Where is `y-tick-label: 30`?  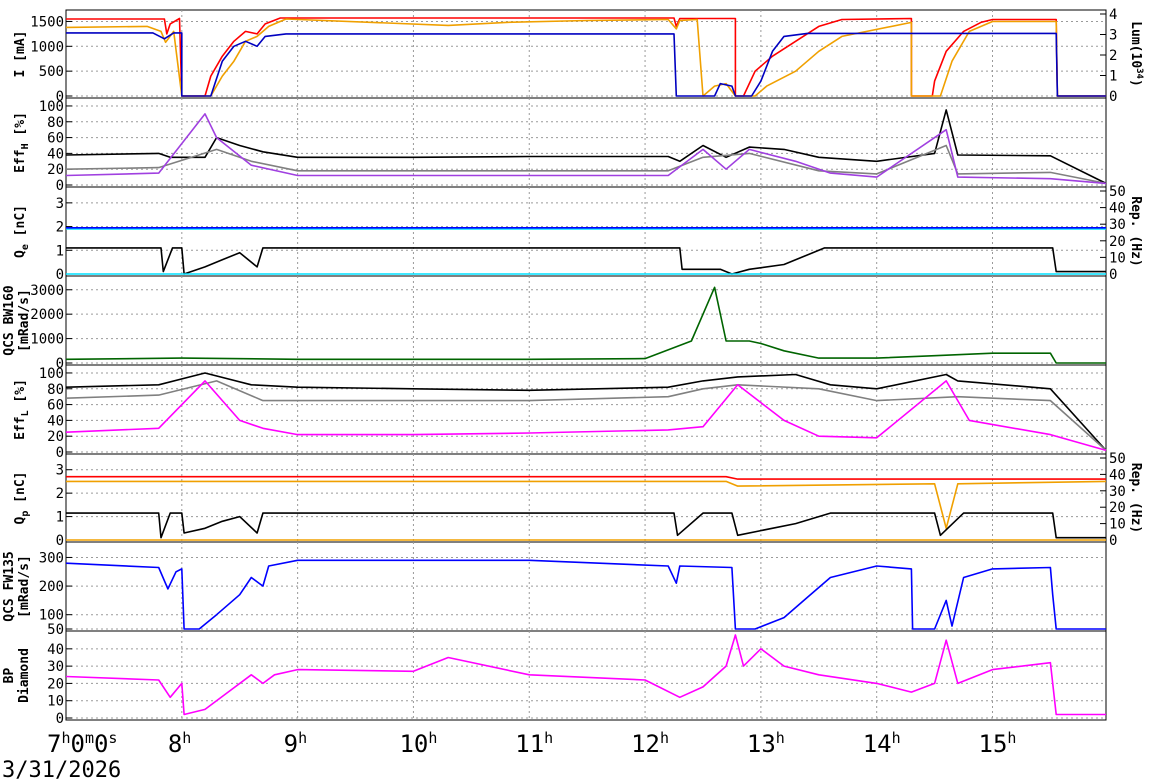 y-tick-label: 30 is located at coordinates (55, 667).